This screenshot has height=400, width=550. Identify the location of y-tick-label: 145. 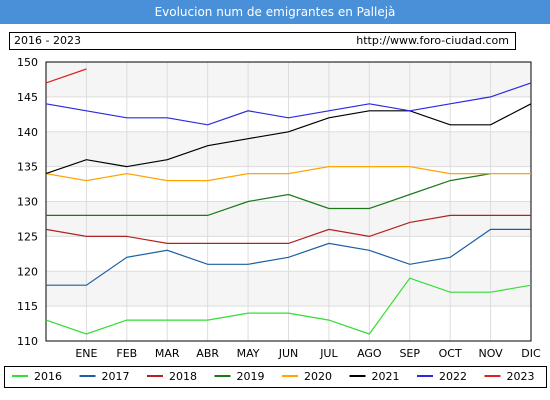
(27, 97).